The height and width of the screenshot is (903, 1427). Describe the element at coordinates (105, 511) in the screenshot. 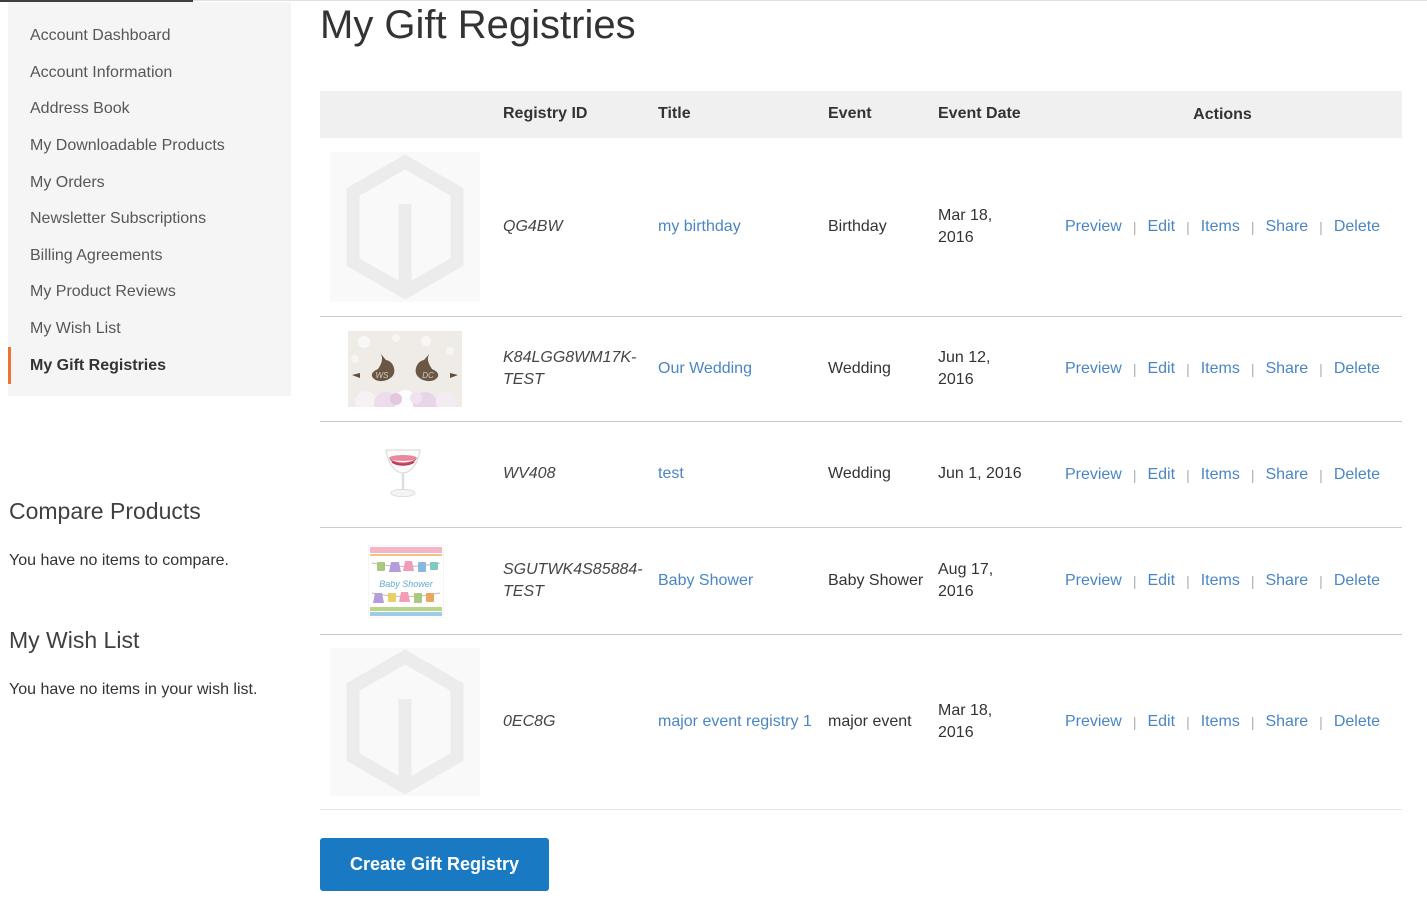

I see `compare-products-heading: Compare Products` at that location.